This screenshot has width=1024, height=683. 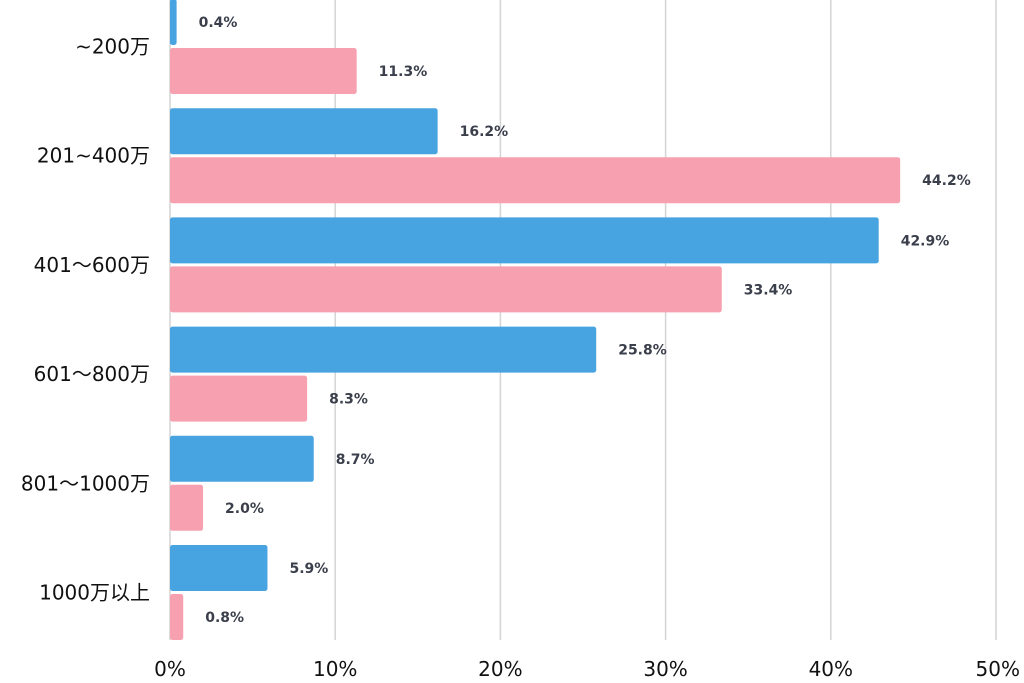 What do you see at coordinates (355, 460) in the screenshot?
I see `data-label: 8.7%` at bounding box center [355, 460].